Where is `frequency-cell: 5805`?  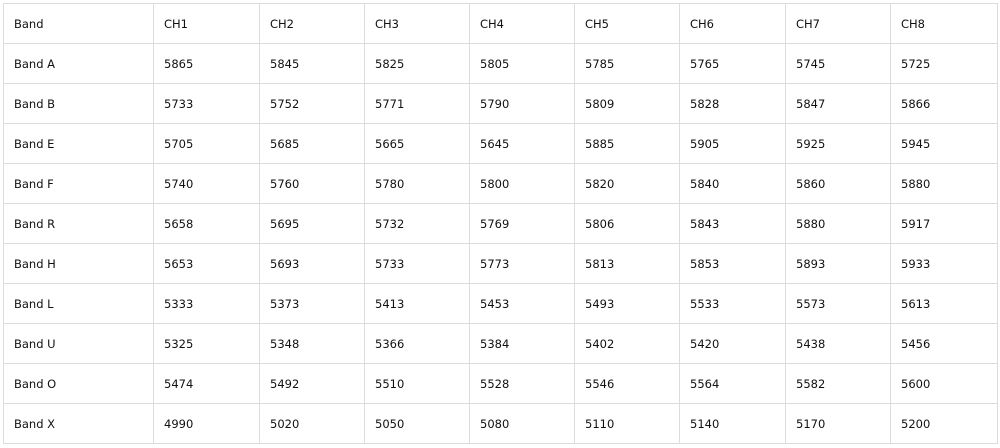 frequency-cell: 5805 is located at coordinates (522, 63).